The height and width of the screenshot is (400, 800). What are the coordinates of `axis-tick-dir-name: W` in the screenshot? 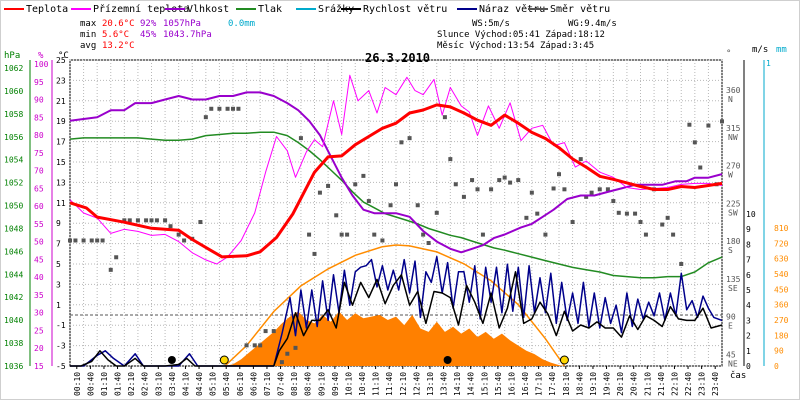 It's located at (730, 175).